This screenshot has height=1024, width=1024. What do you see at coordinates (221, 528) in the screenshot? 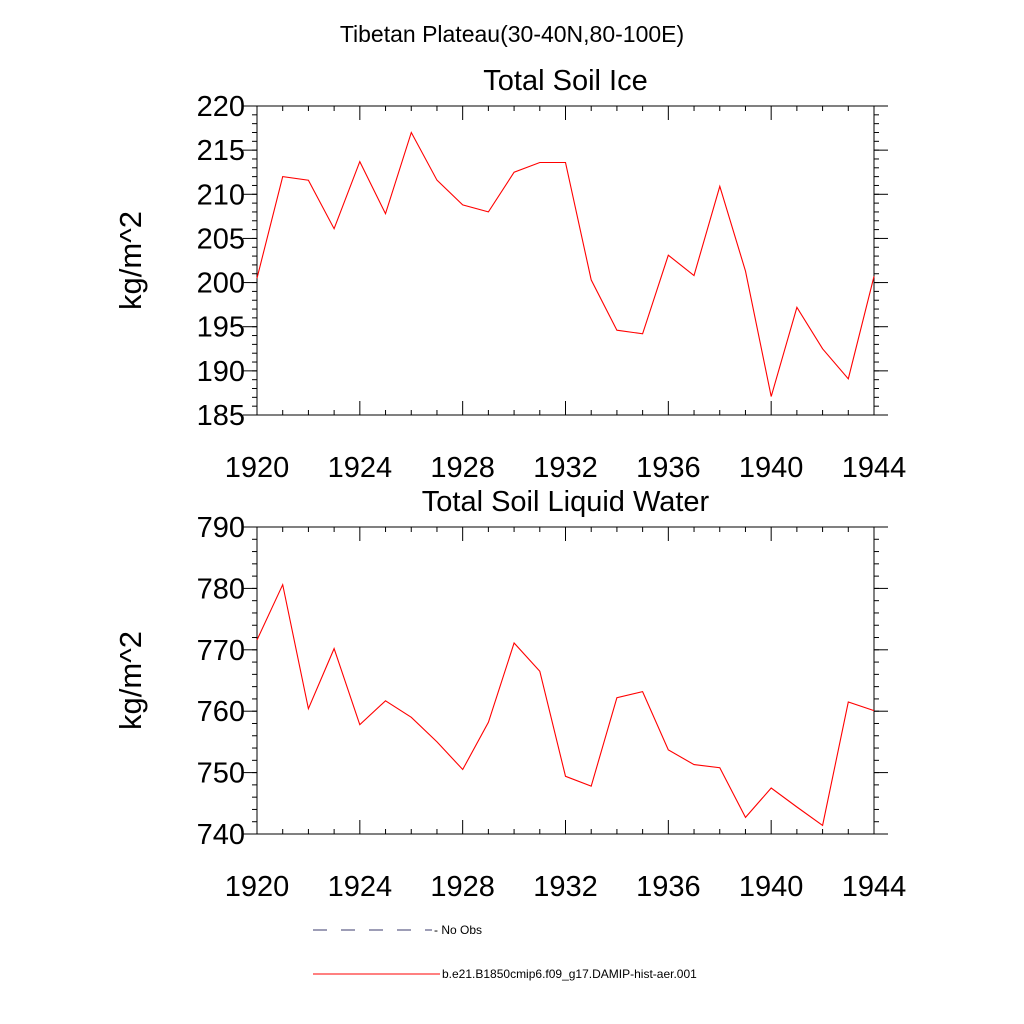
I see `y-tick-label: 790` at bounding box center [221, 528].